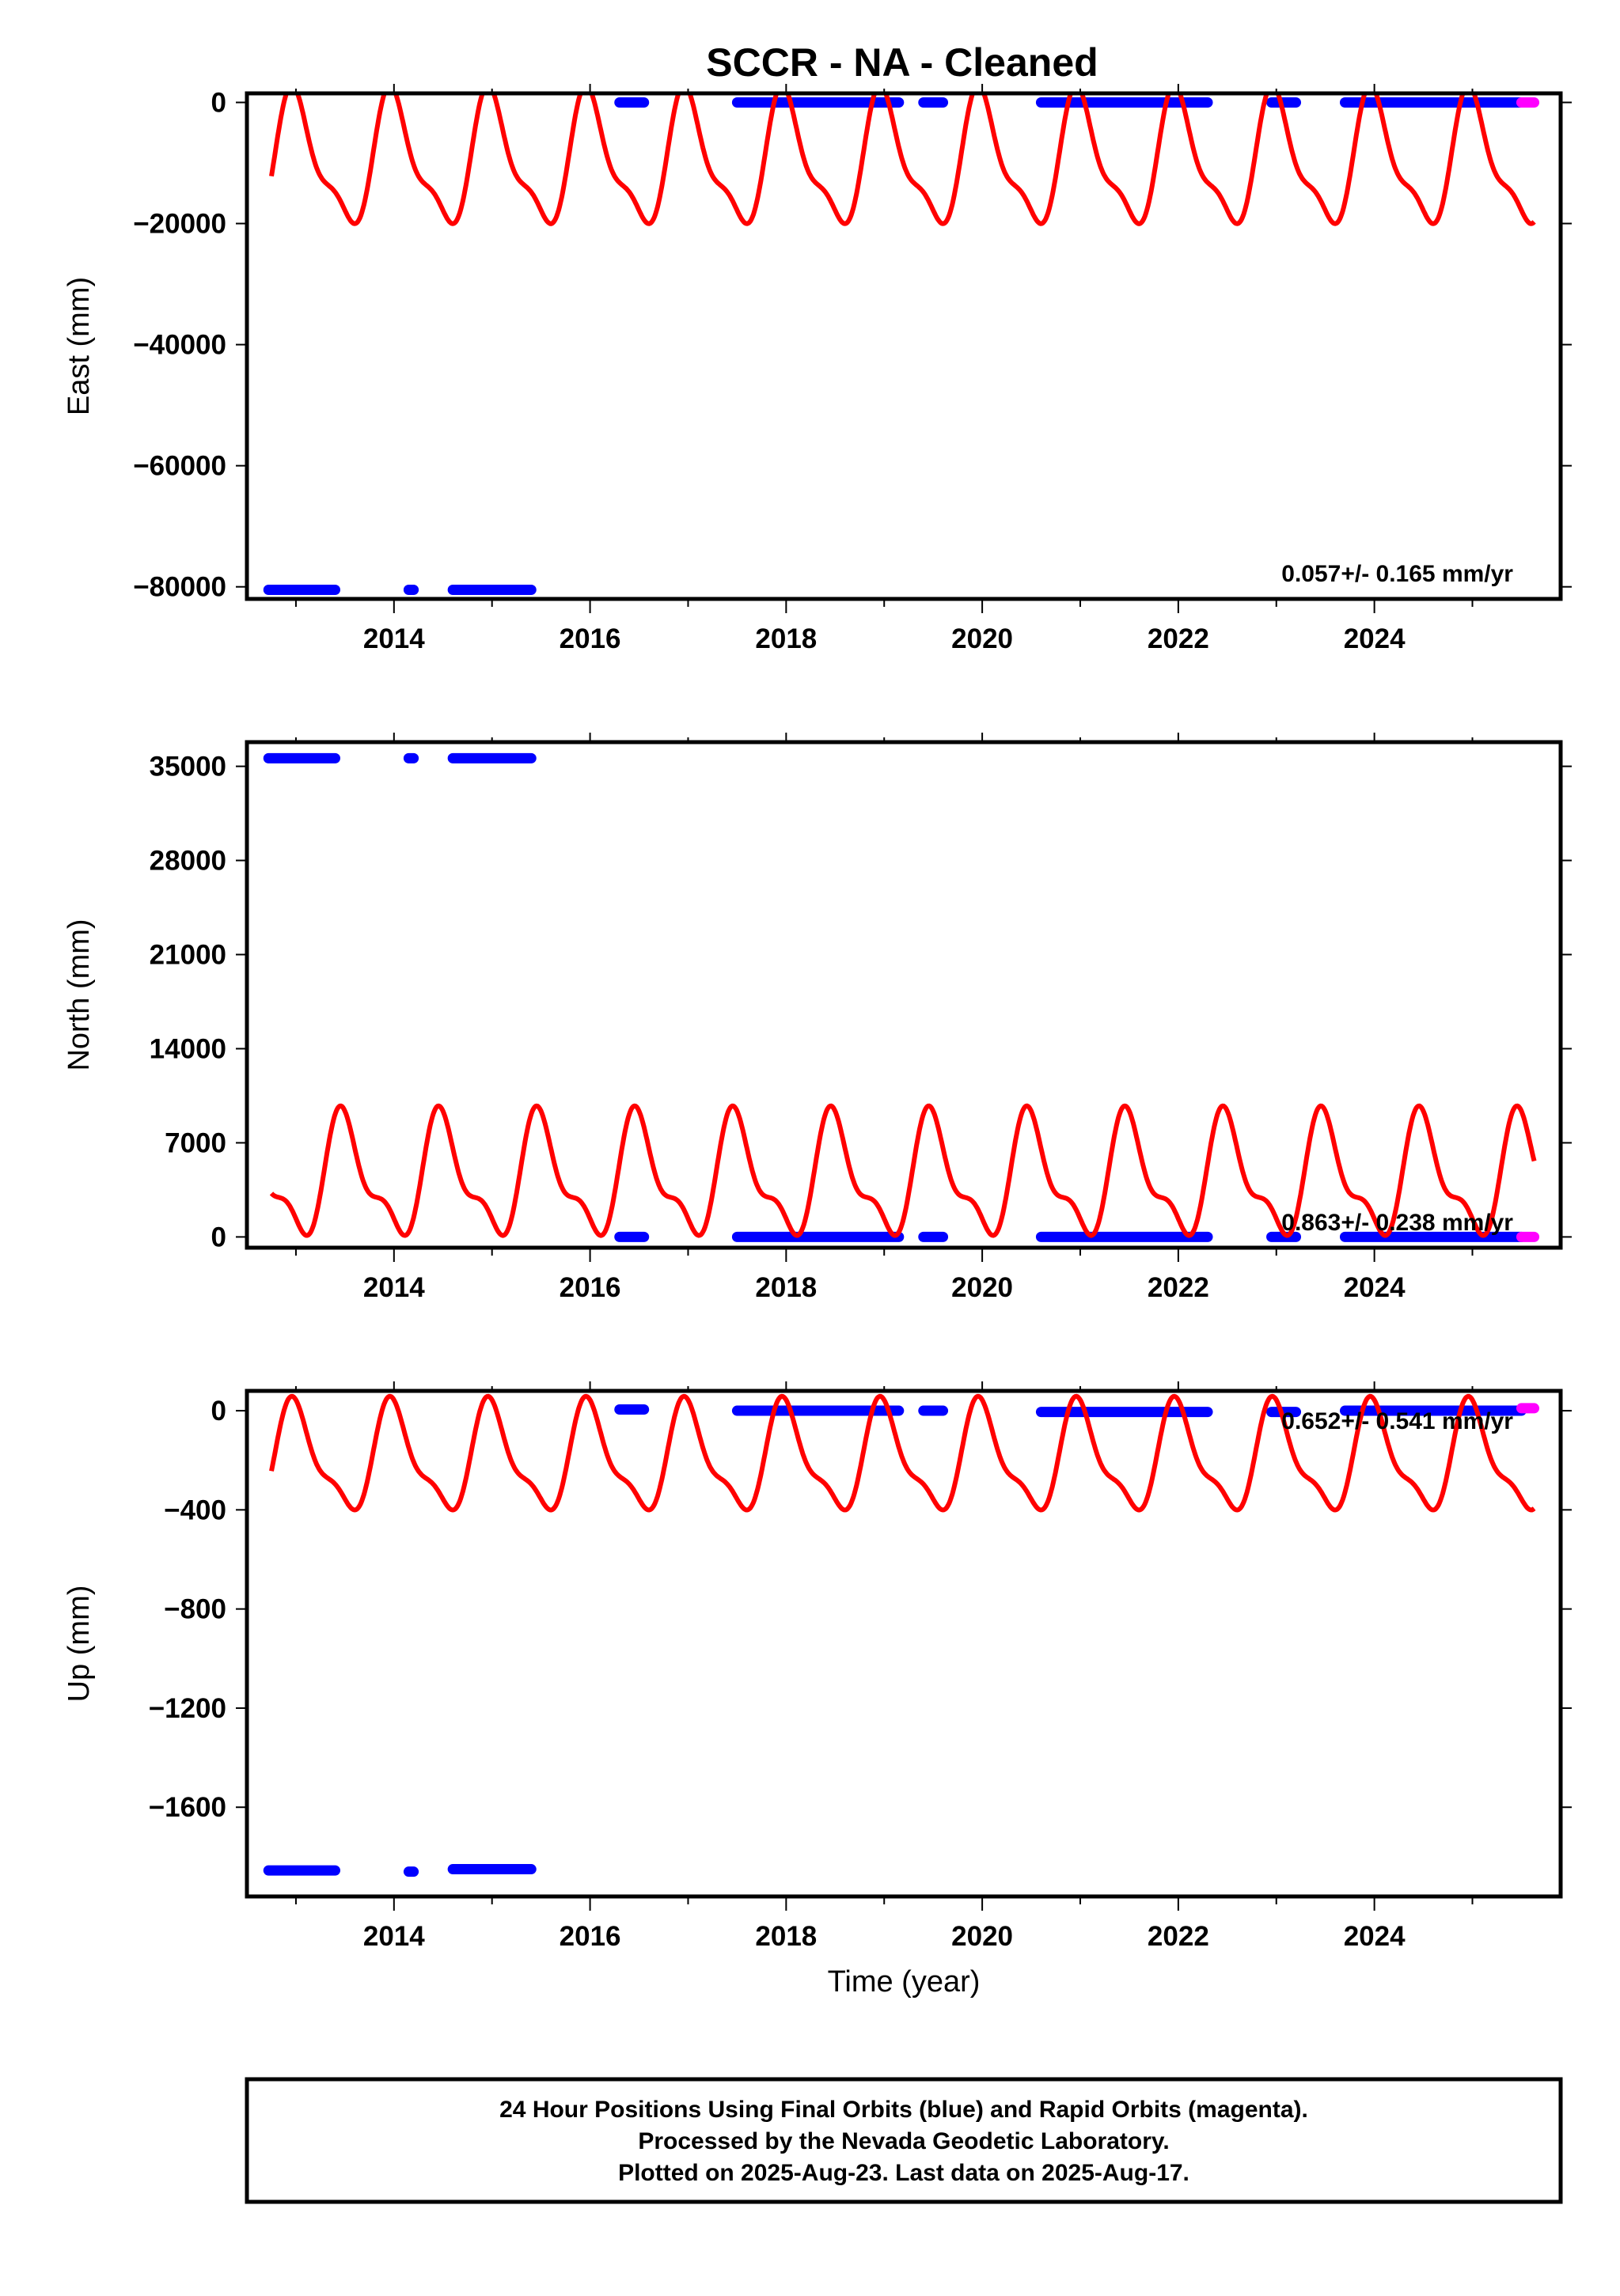 This screenshot has width=1620, height=2296. What do you see at coordinates (1397, 1223) in the screenshot?
I see `rate-label: 0.863+/- 0.238 mm/yr` at bounding box center [1397, 1223].